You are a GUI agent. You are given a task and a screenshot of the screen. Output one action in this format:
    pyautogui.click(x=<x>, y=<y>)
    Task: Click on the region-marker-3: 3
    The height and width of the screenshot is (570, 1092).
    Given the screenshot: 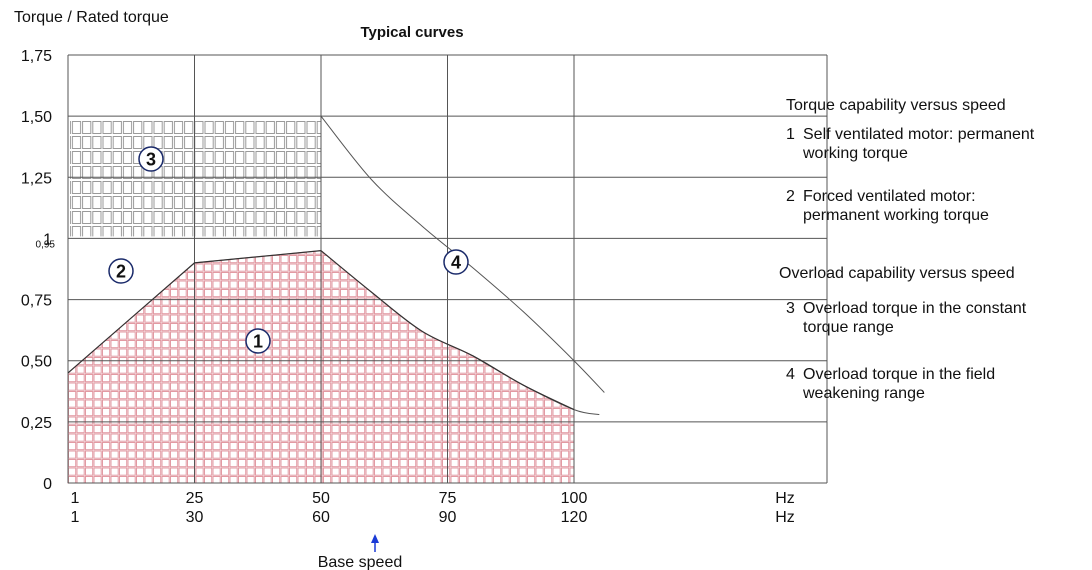 What is the action you would take?
    pyautogui.click(x=151, y=159)
    